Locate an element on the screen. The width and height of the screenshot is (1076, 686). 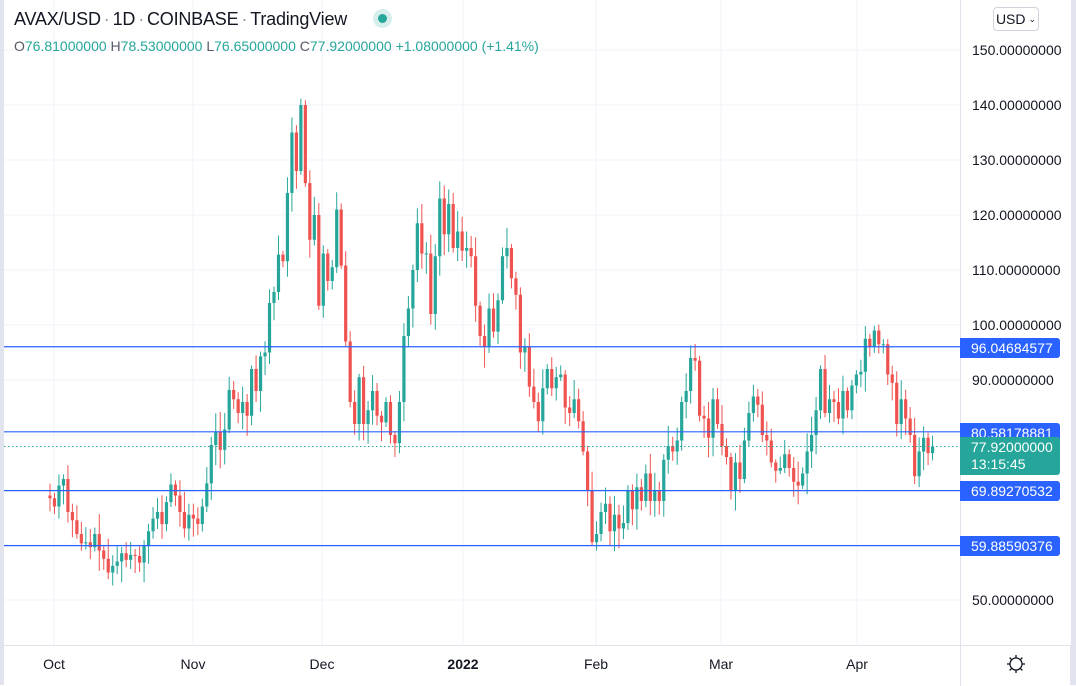
open-key: O is located at coordinates (19, 46).